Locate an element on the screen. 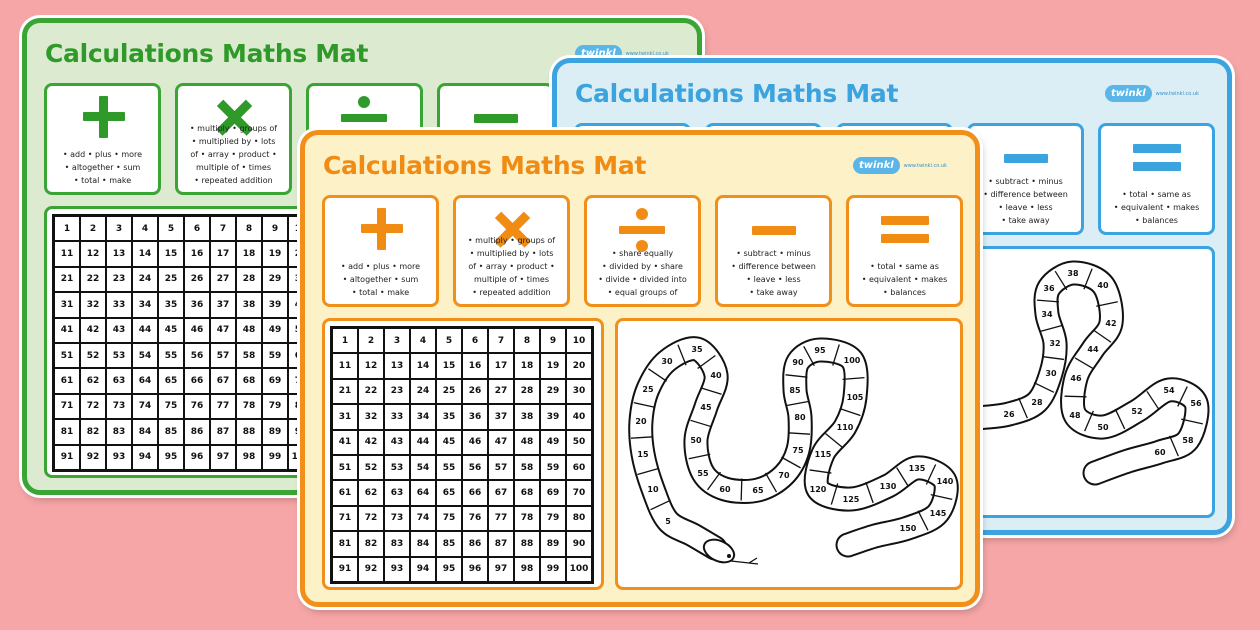  grid-cell: 60 is located at coordinates (579, 467).